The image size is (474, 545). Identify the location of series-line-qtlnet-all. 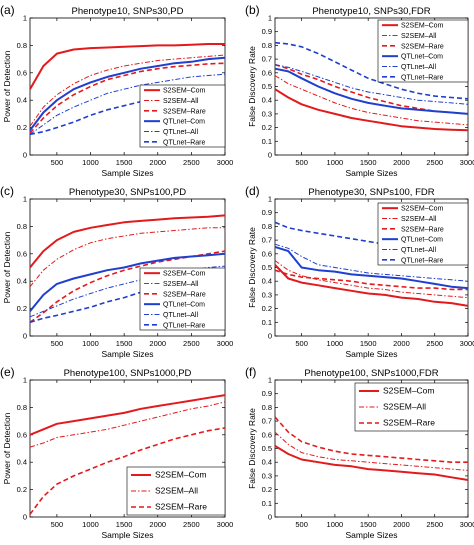
(127, 104).